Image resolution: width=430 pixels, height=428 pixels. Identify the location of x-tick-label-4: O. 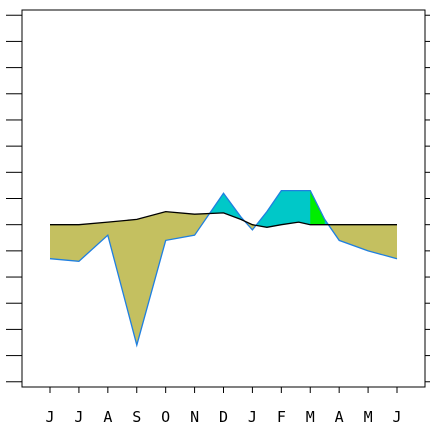
(165, 417).